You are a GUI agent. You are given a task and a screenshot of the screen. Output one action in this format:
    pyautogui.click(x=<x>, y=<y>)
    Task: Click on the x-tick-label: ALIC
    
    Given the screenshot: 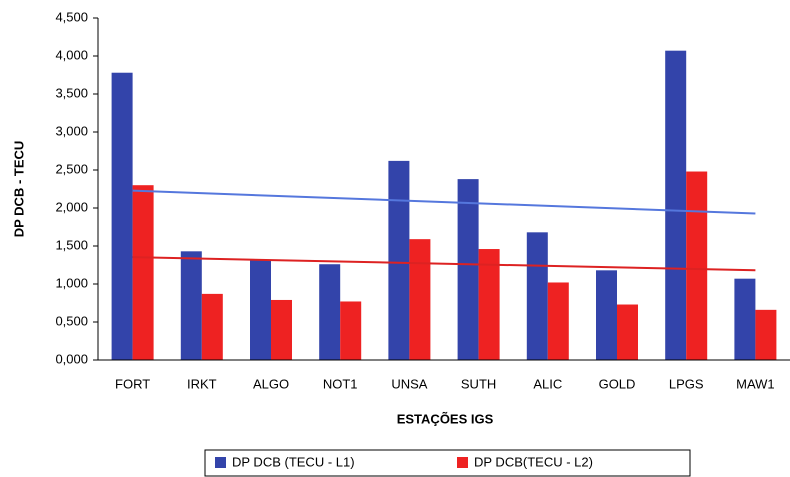 What is the action you would take?
    pyautogui.click(x=547, y=383)
    